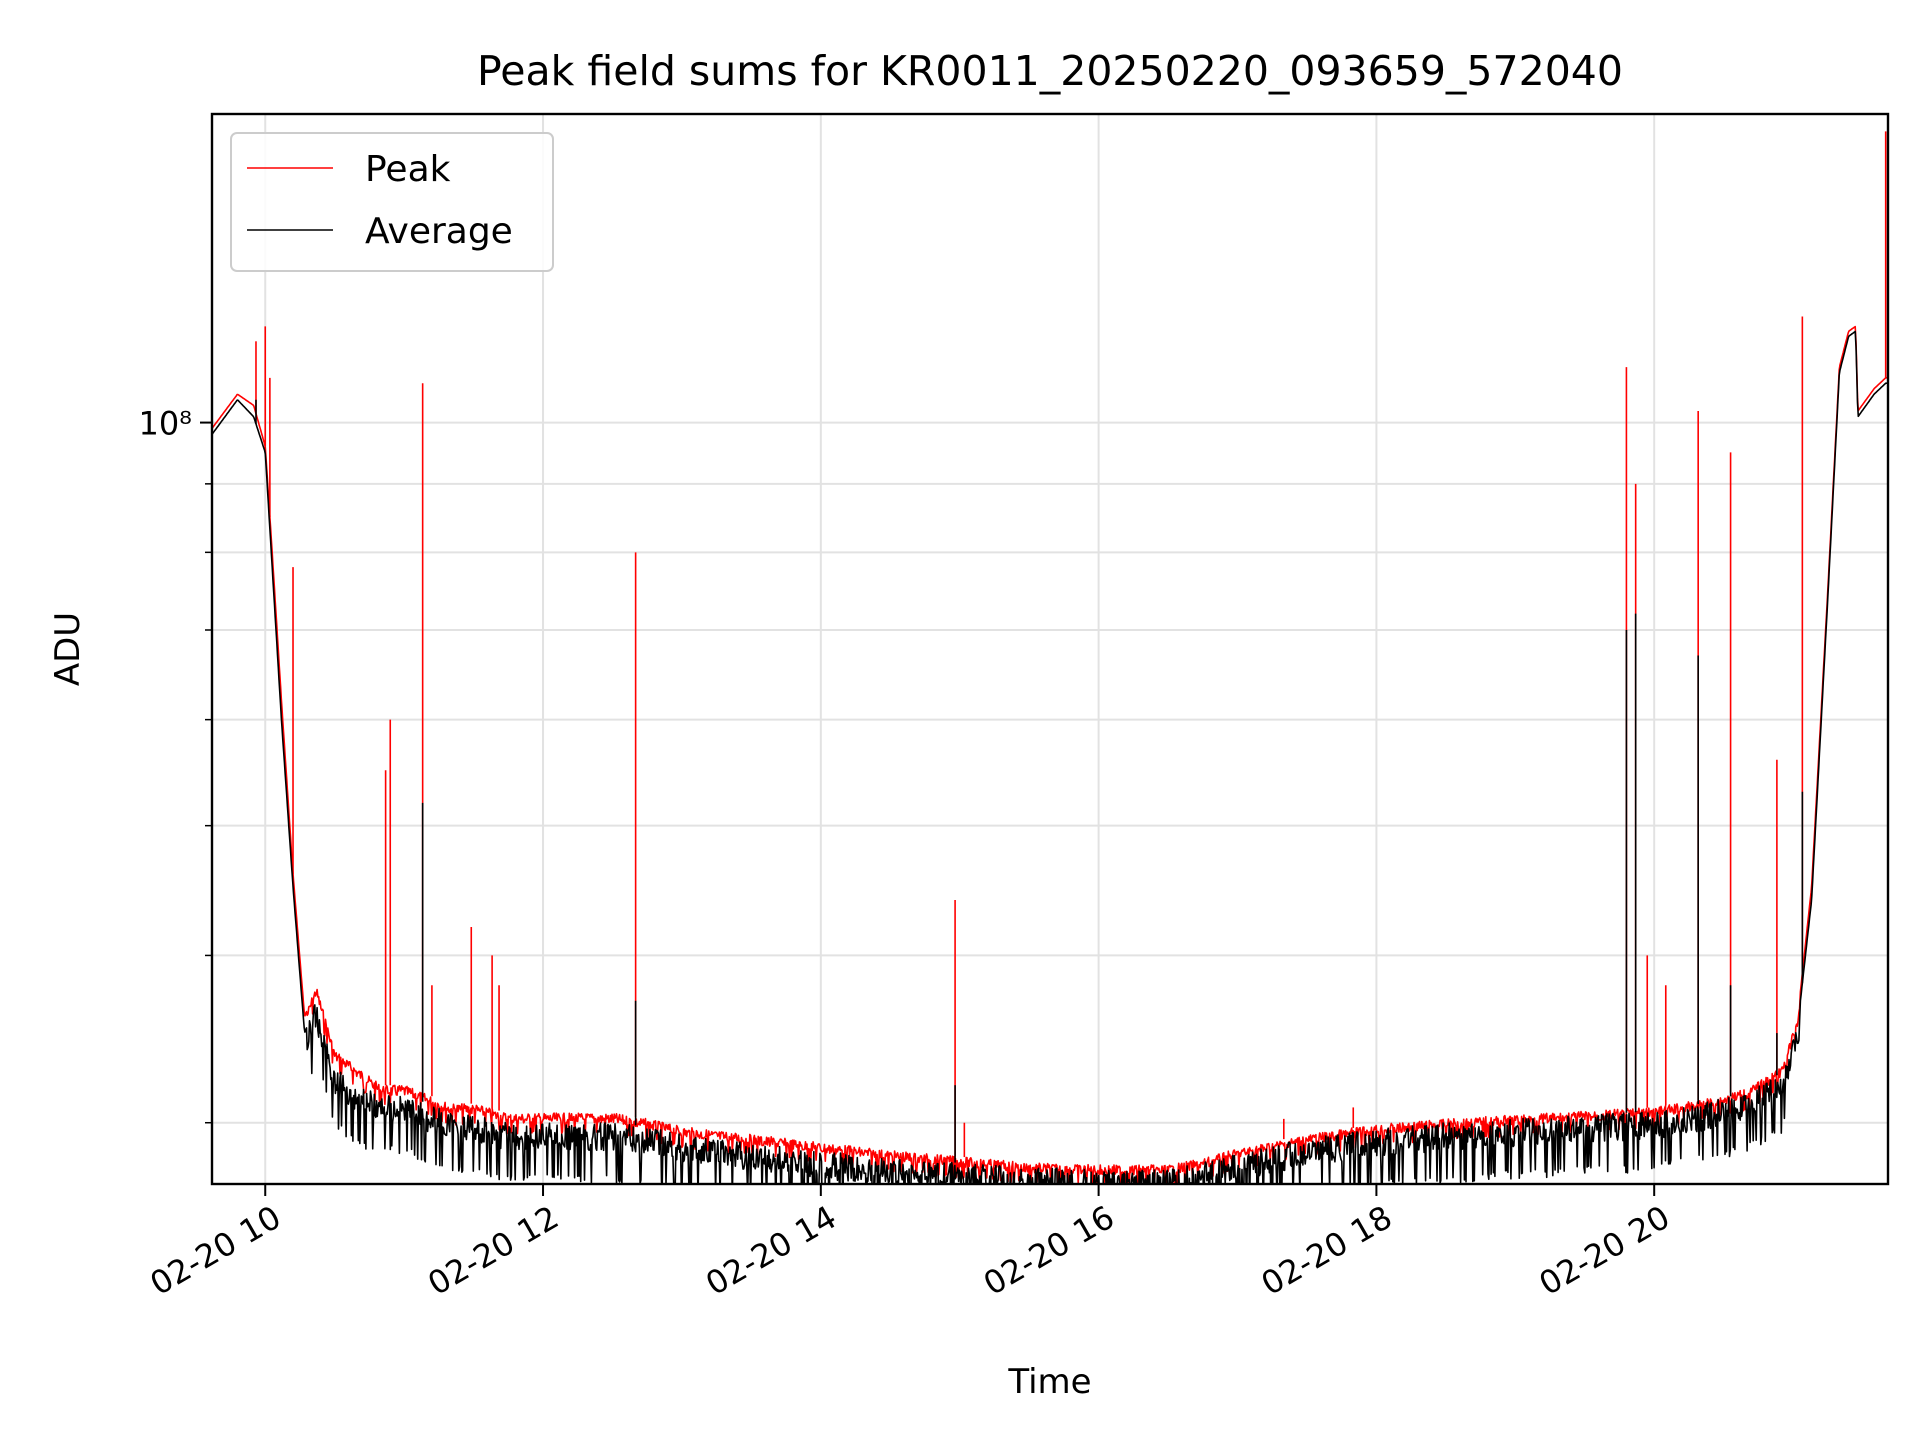  What do you see at coordinates (439, 231) in the screenshot?
I see `legend-average-label: Average` at bounding box center [439, 231].